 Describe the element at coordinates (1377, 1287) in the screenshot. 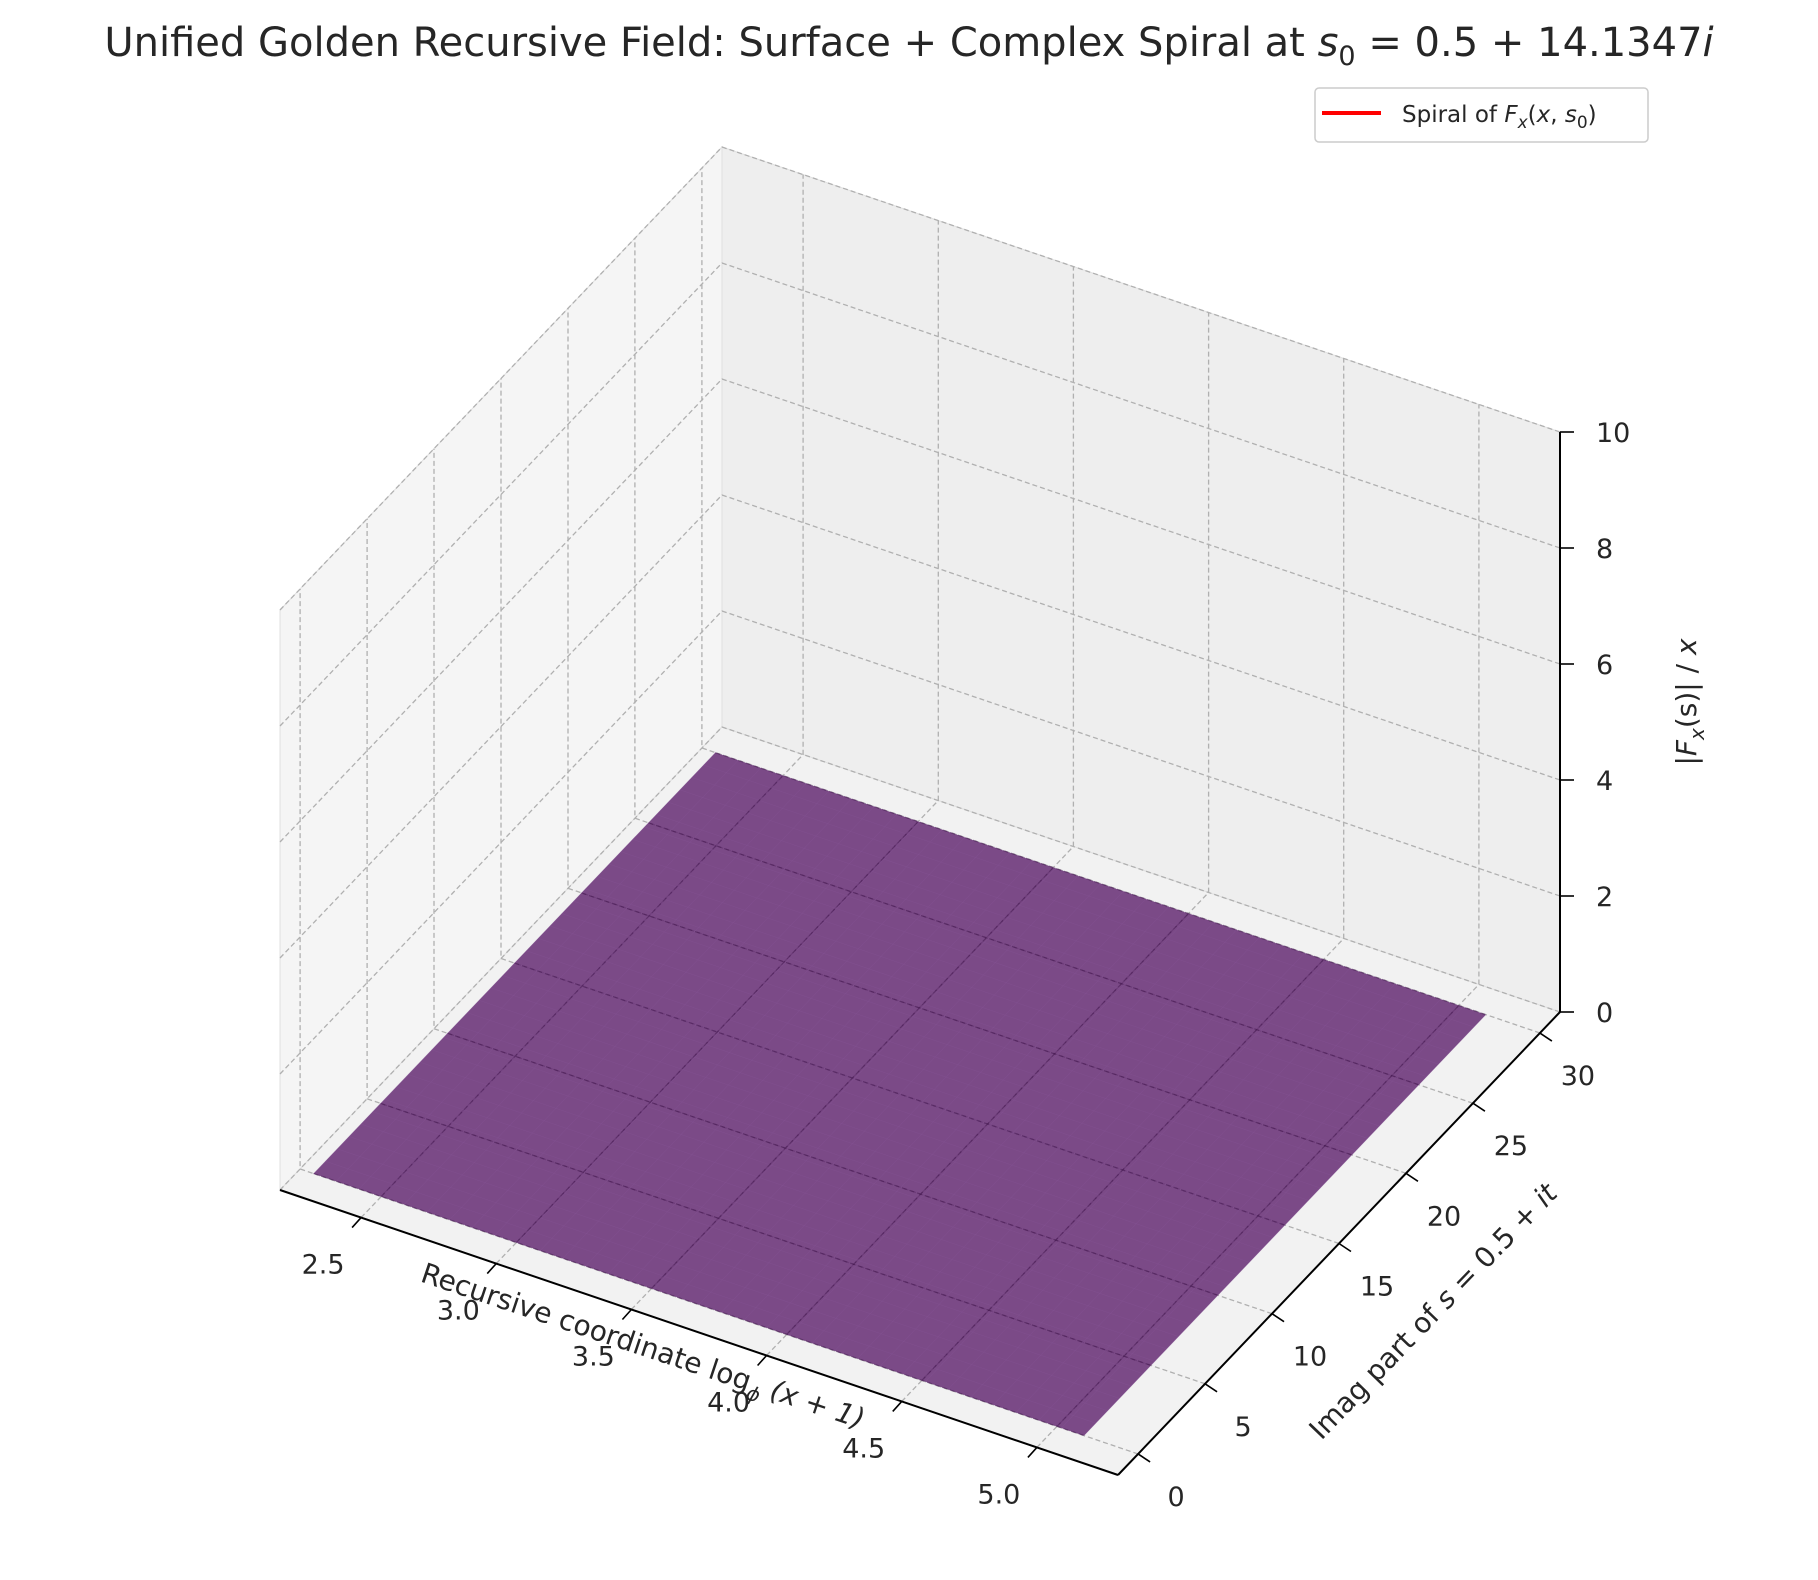

I see `y-tick-label: 15` at that location.